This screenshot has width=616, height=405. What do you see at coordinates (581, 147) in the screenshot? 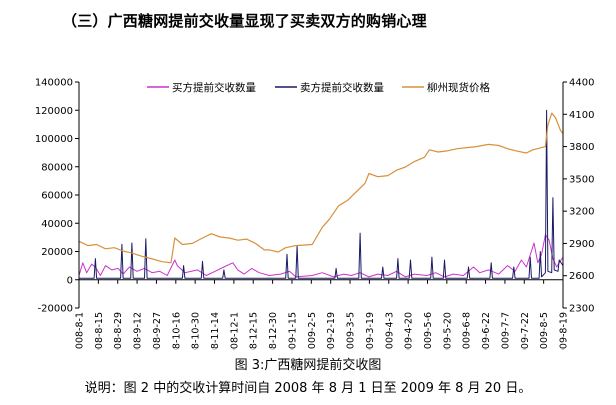
I see `right-tick-label: 3800` at bounding box center [581, 147].